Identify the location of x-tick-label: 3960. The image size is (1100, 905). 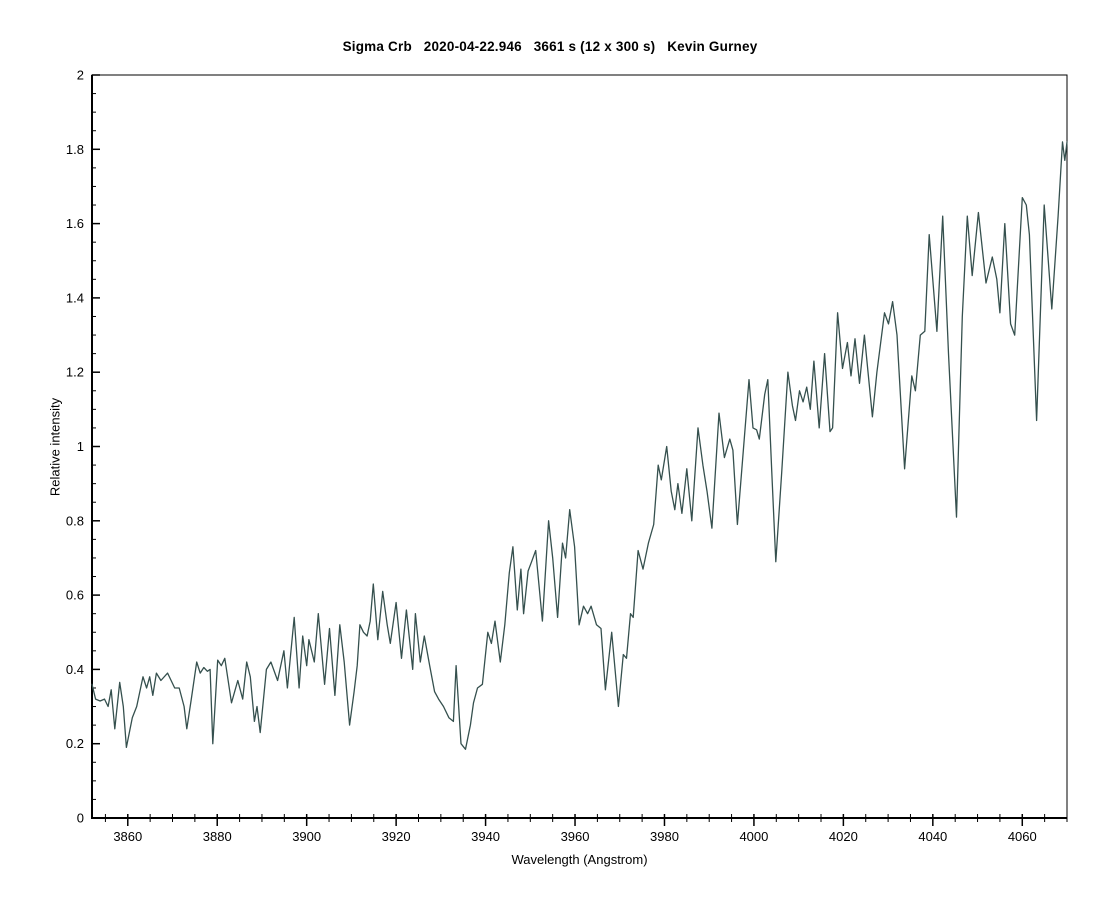
(575, 836).